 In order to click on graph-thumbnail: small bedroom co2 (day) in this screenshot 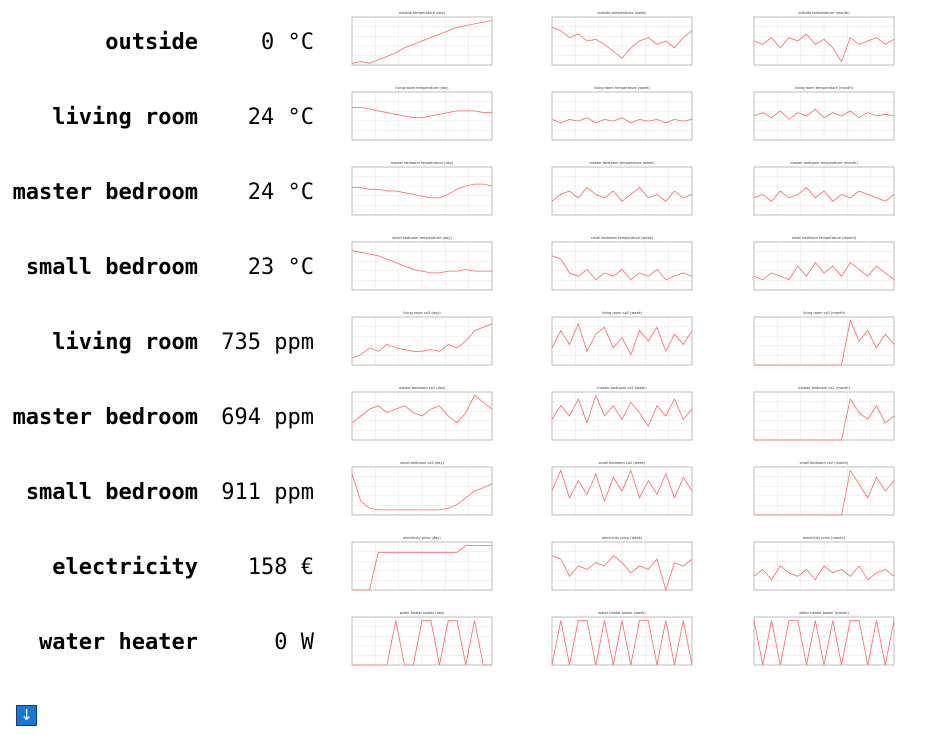, I will do `click(429, 492)`.